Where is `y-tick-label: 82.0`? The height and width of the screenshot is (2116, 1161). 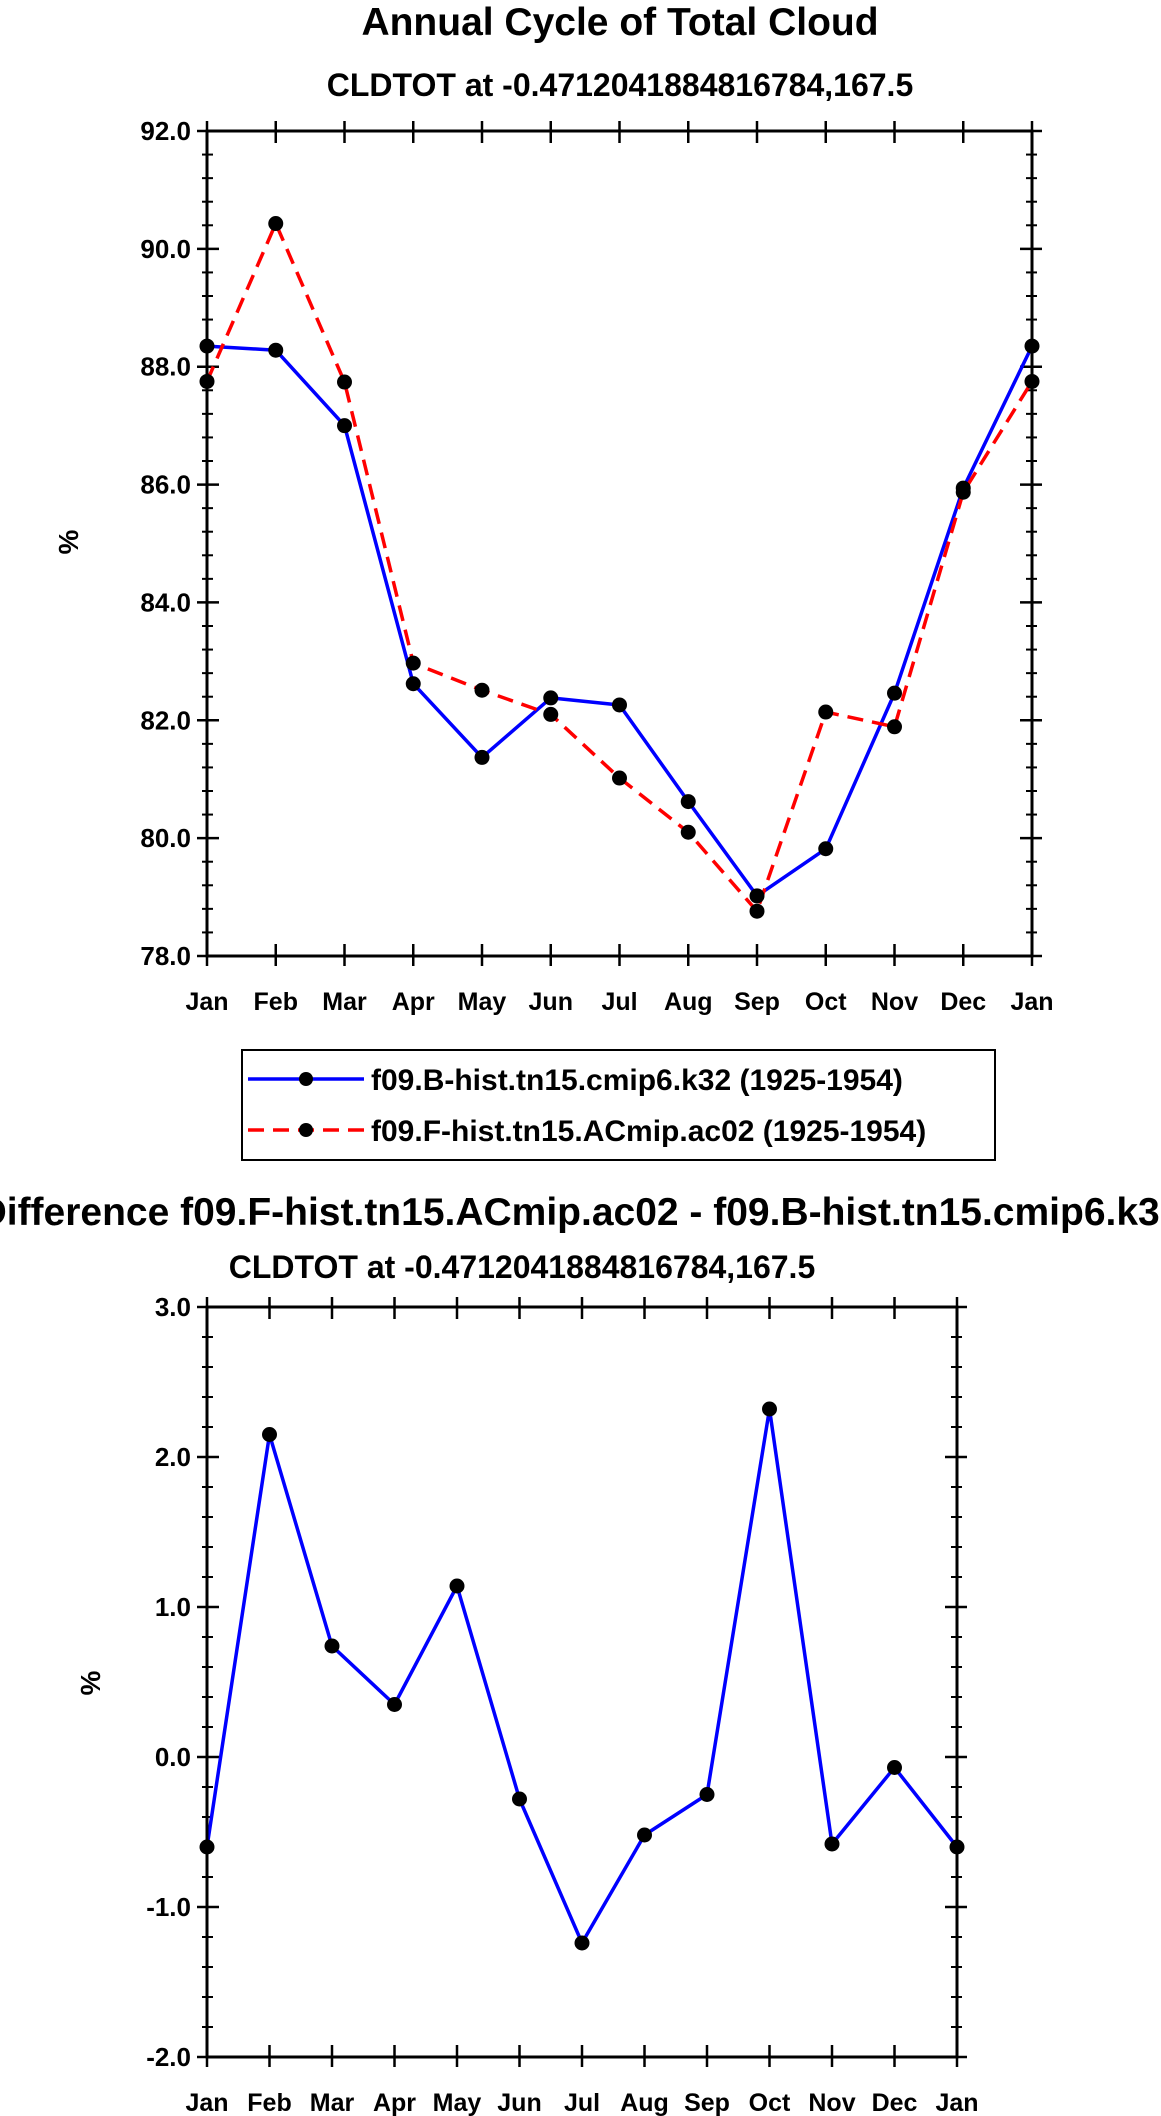 y-tick-label: 82.0 is located at coordinates (165, 720).